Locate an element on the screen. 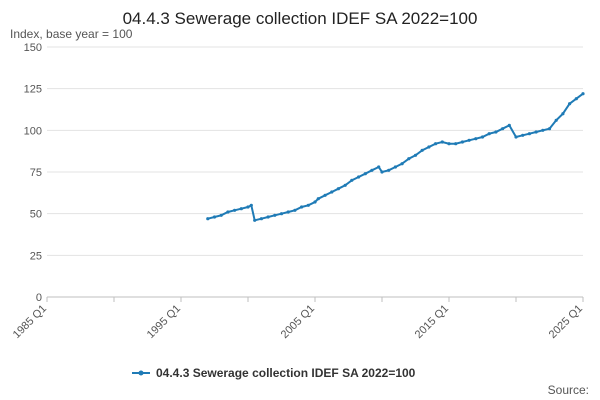 The height and width of the screenshot is (400, 600). y-tick-label: 100 is located at coordinates (33, 131).